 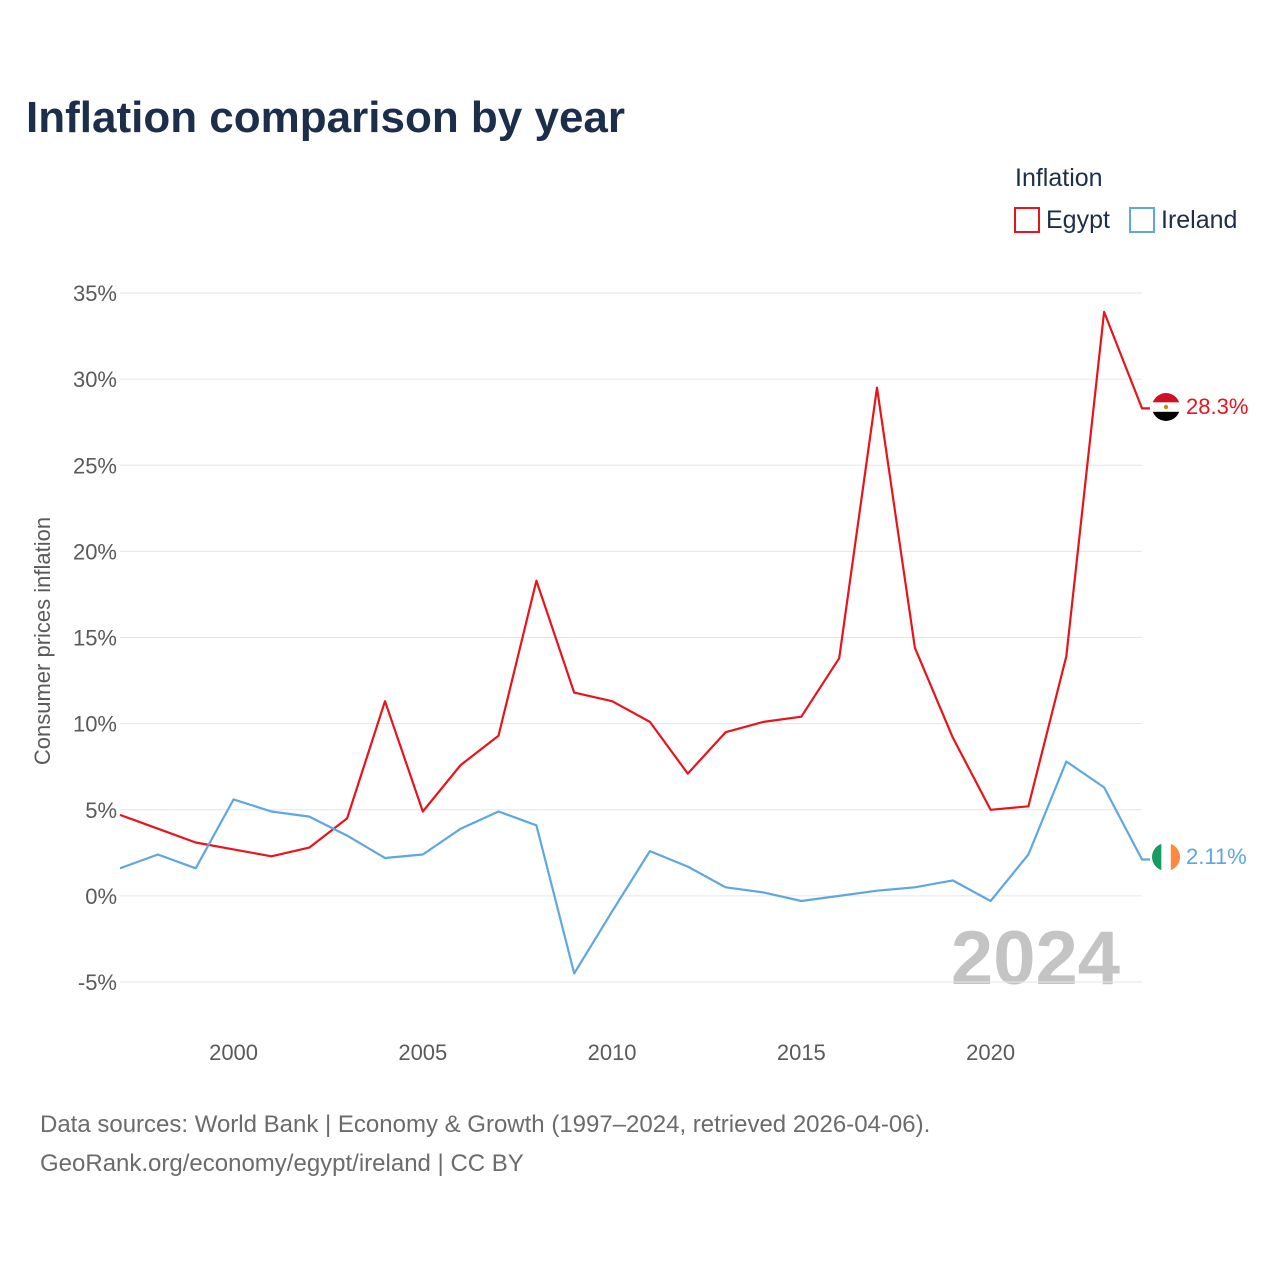 I want to click on egypt-flag-icon, so click(x=1166, y=407).